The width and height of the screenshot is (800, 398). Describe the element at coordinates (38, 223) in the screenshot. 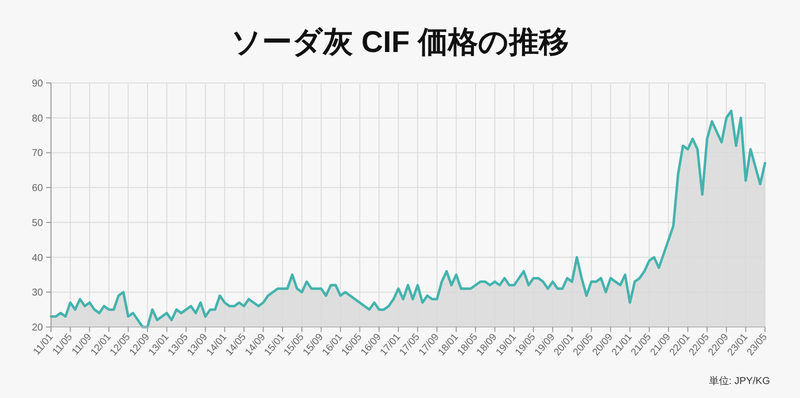

I see `y-tick-label: 50` at that location.